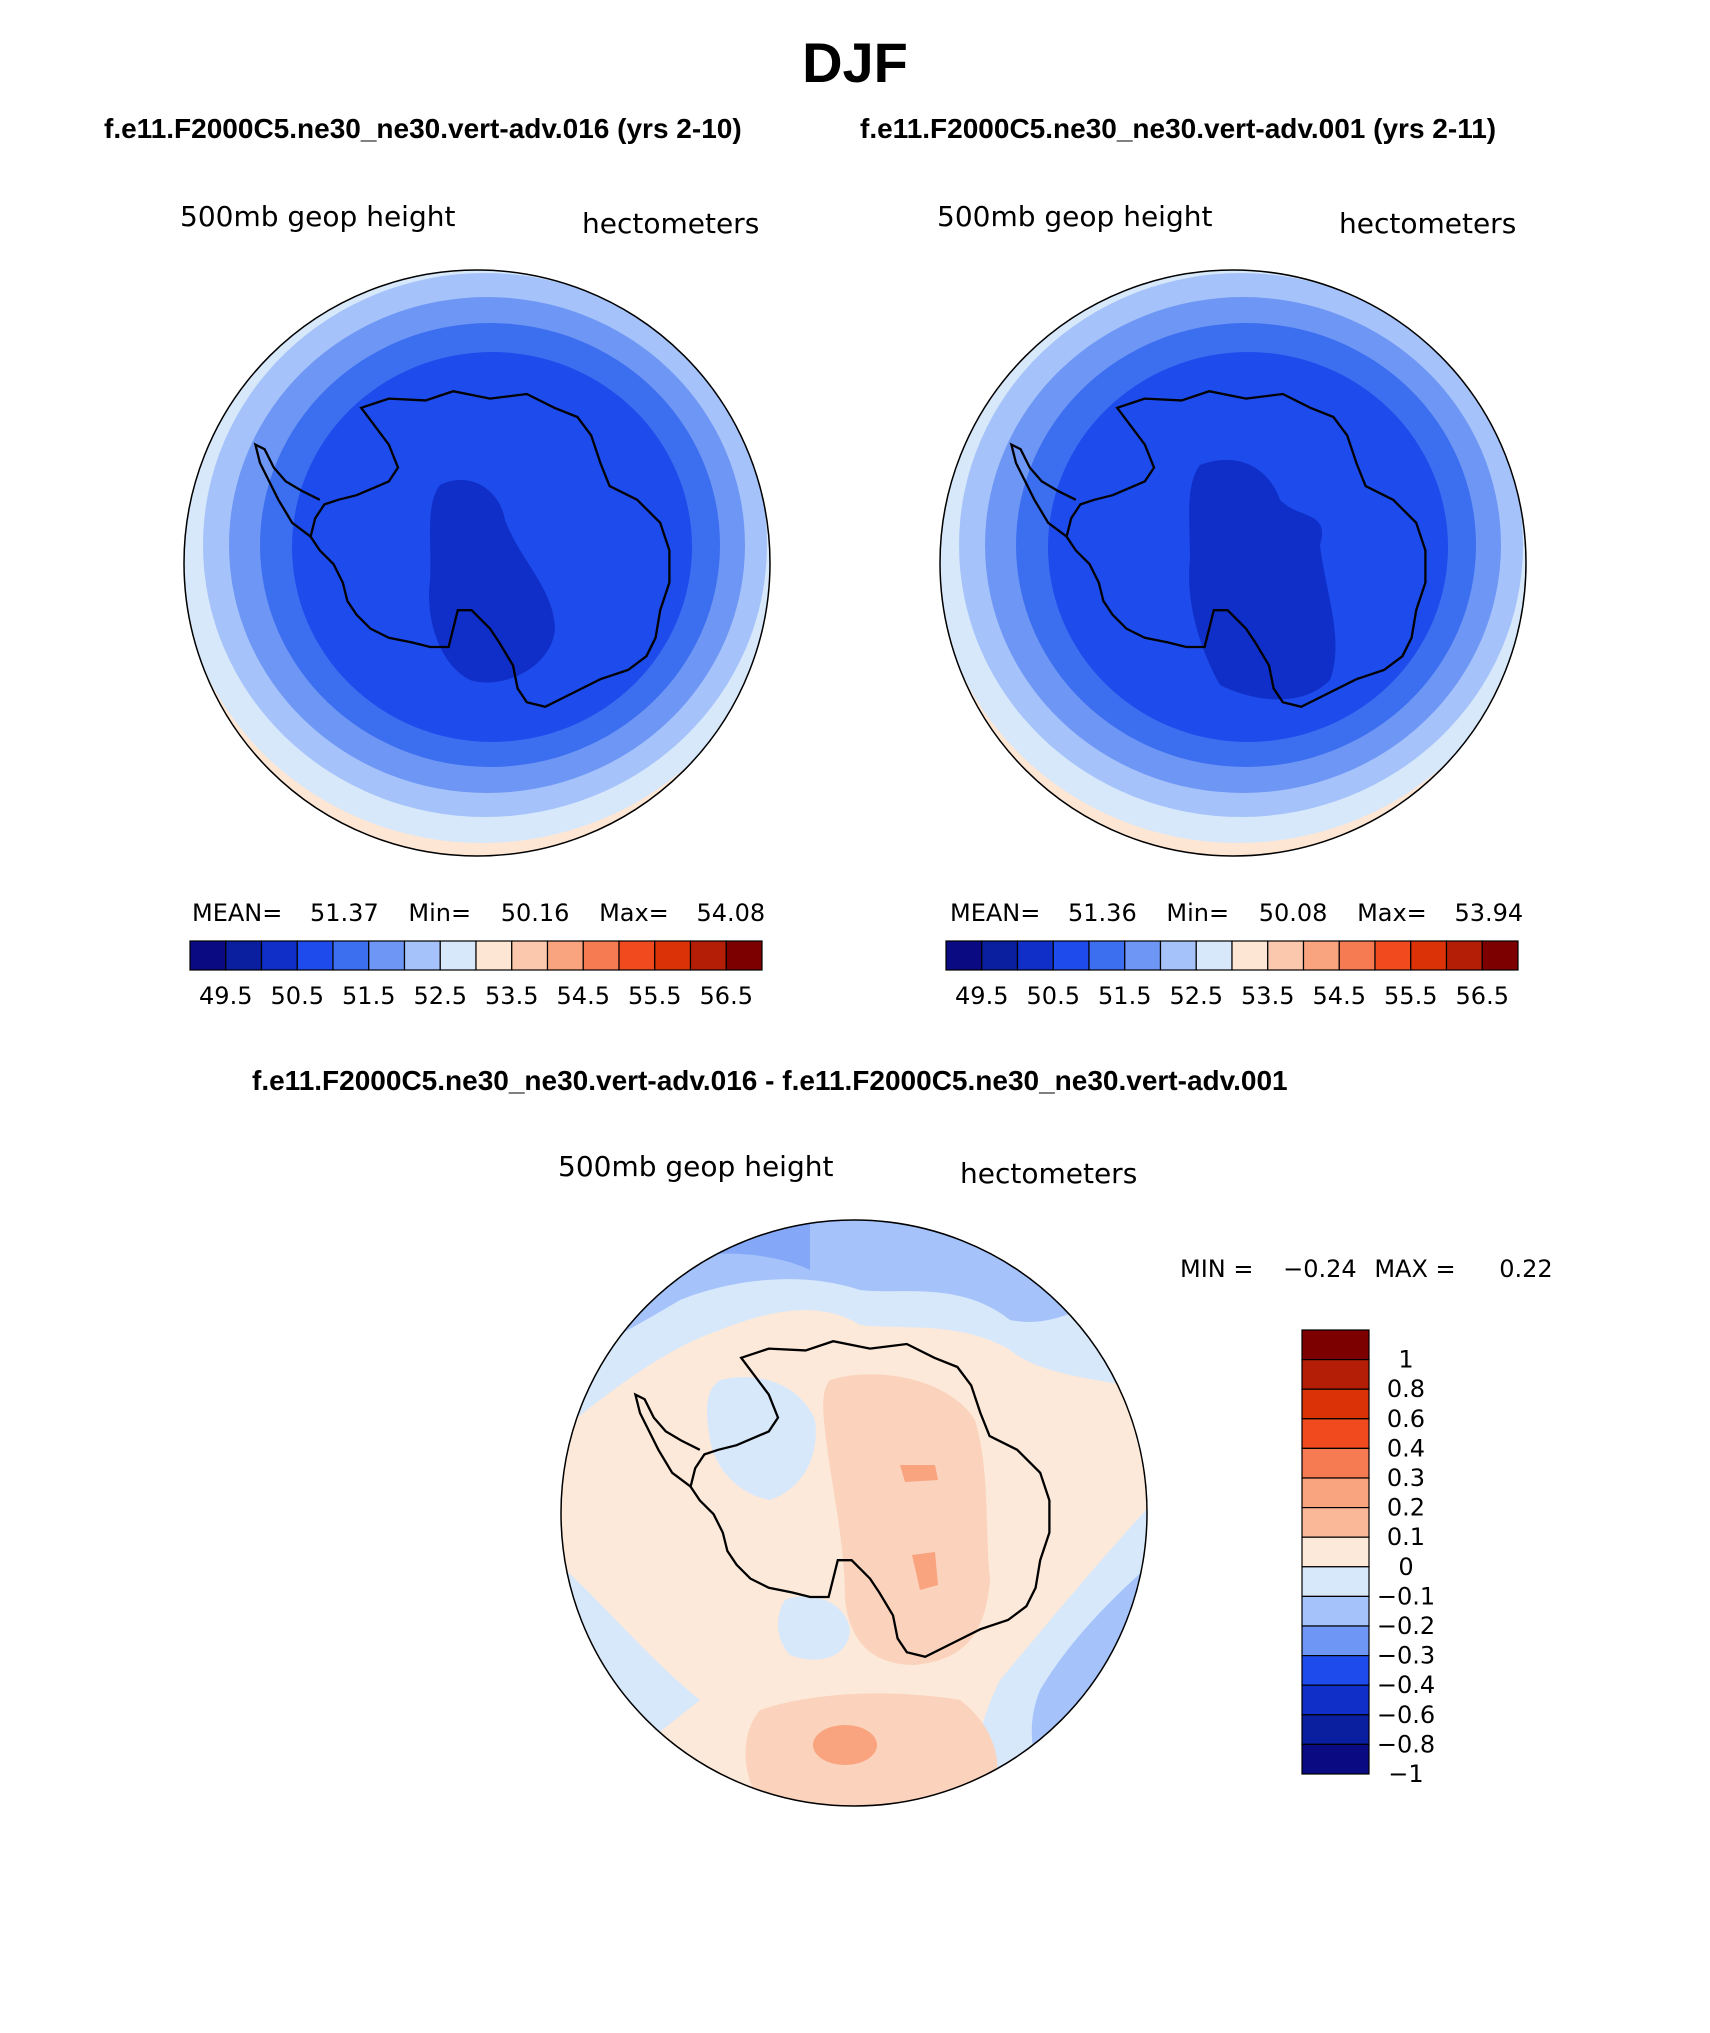 The width and height of the screenshot is (1710, 2033). Describe the element at coordinates (1406, 1448) in the screenshot. I see `diff-colorbar-tick-label: 0.4` at that location.